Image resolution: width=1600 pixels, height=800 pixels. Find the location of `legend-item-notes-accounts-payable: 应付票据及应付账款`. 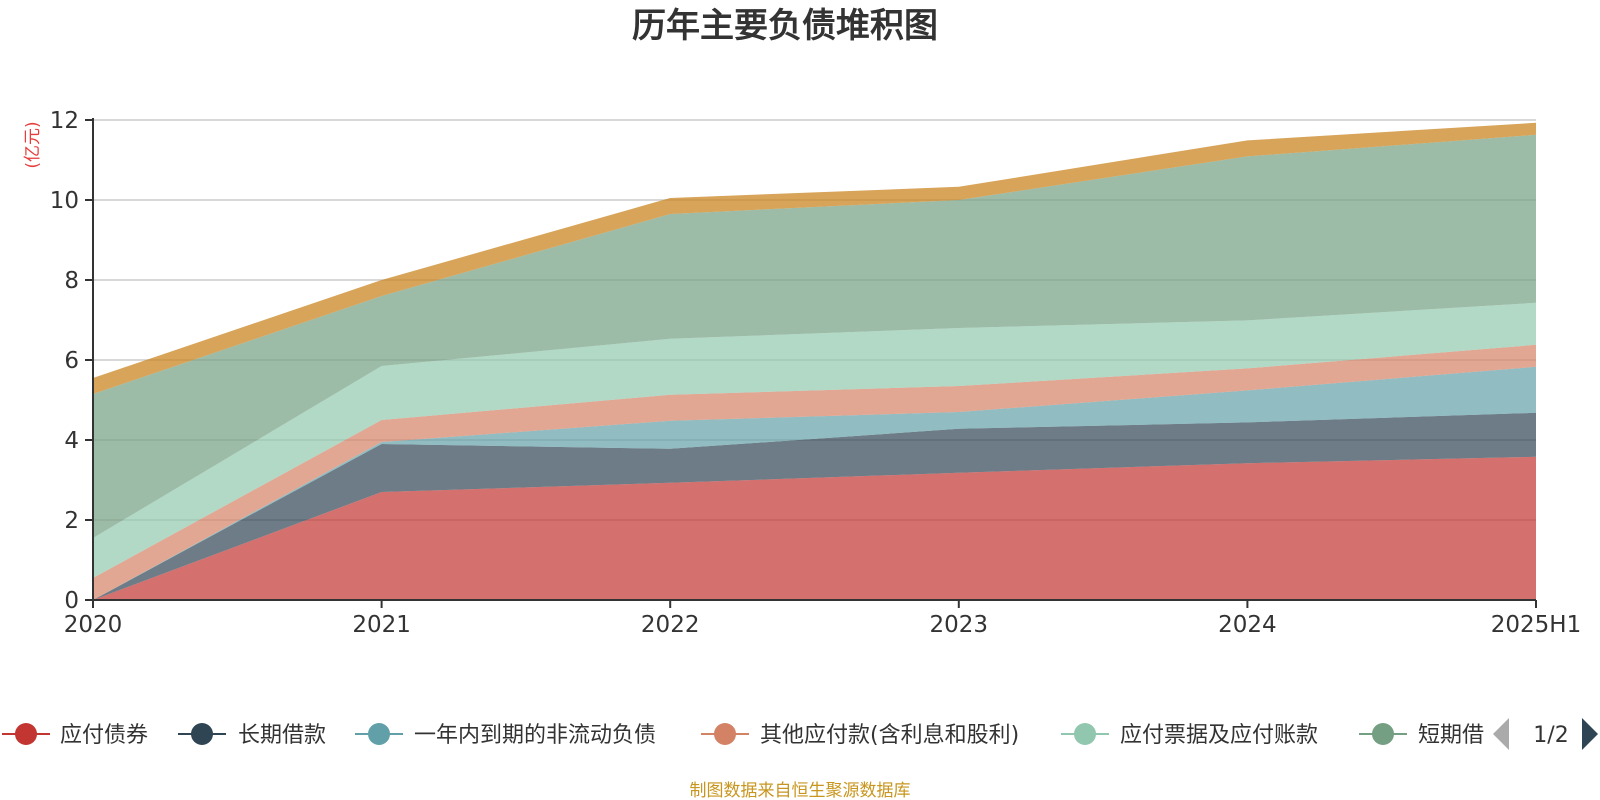

legend-item-notes-accounts-payable: 应付票据及应付账款 is located at coordinates (1189, 735).